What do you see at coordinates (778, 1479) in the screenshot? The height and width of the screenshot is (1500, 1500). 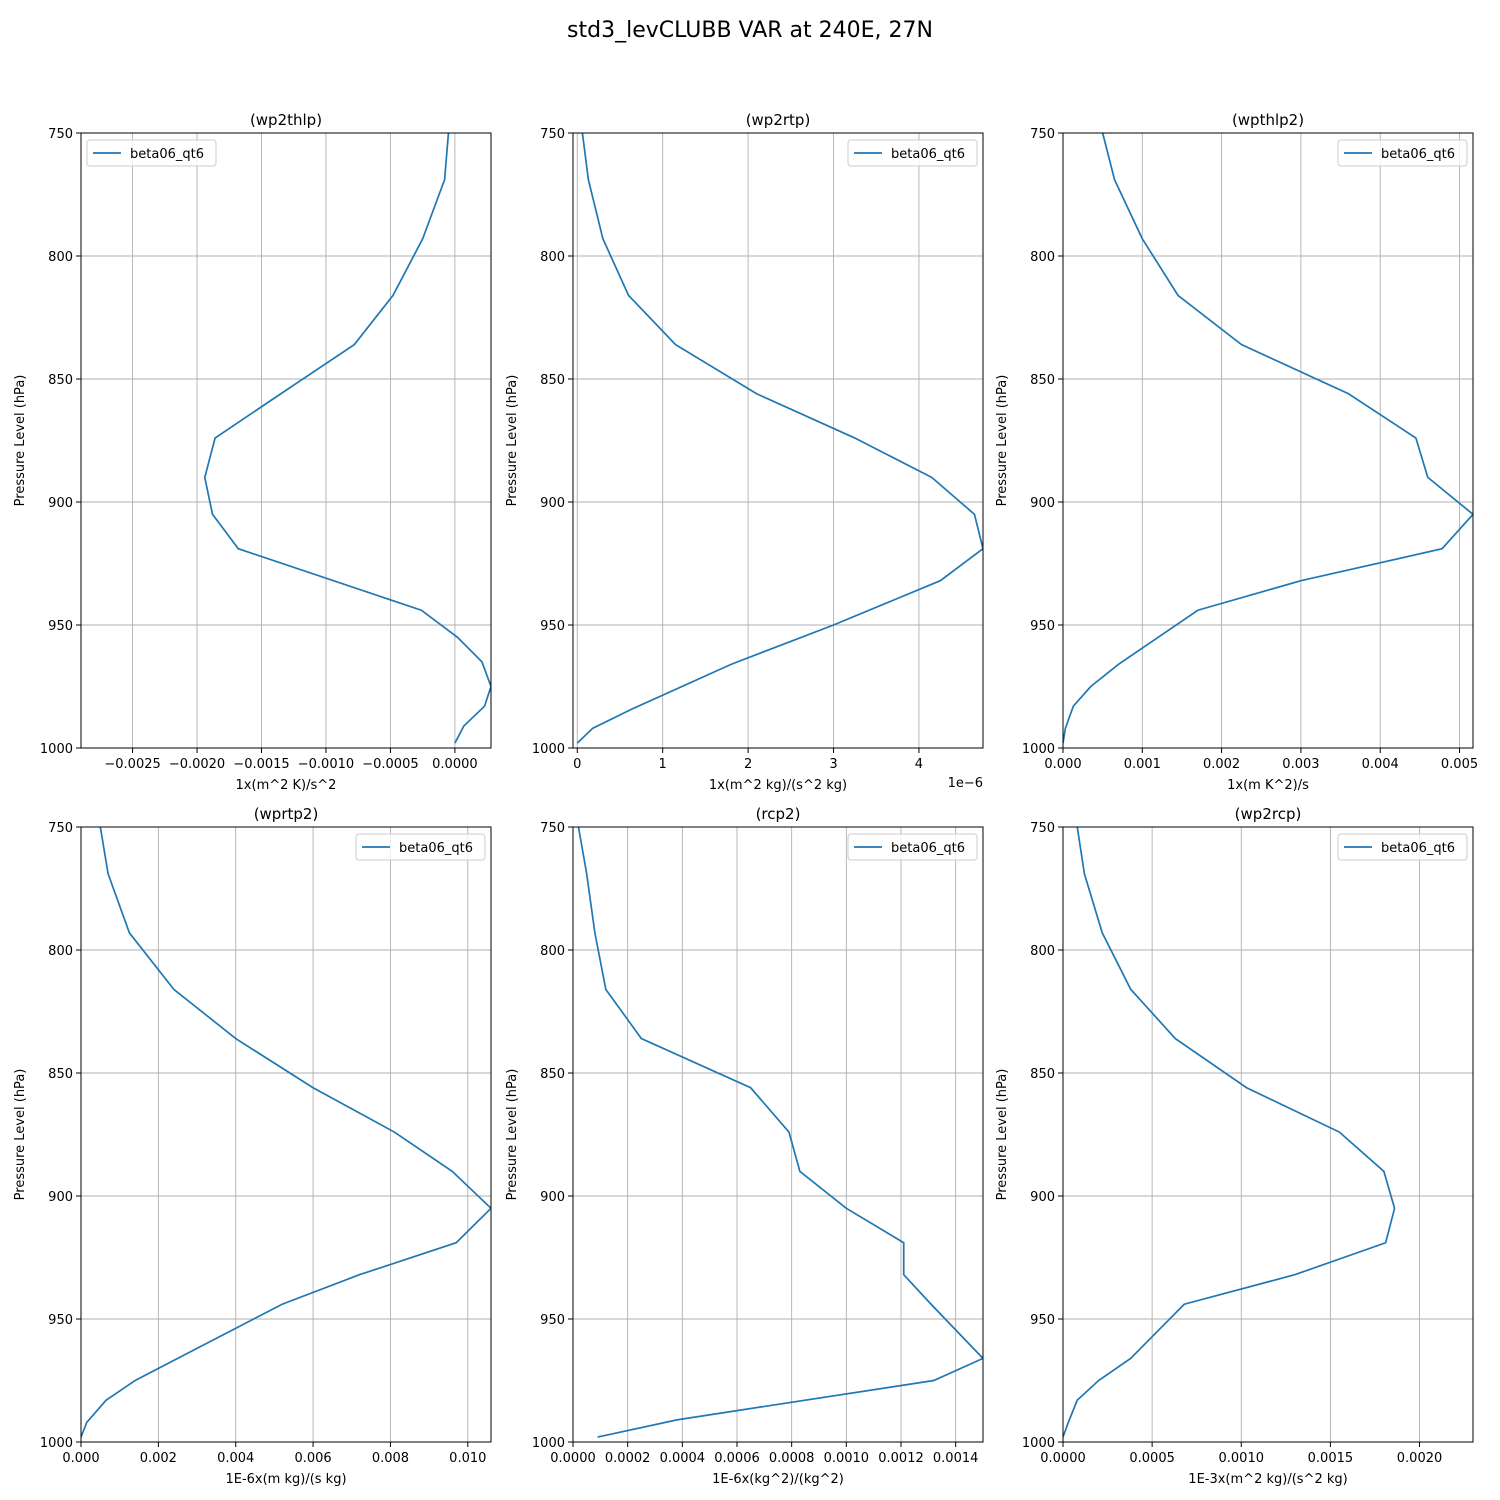 I see `x-axis-label: 1E-6x(kg^2)/(kg^2)` at bounding box center [778, 1479].